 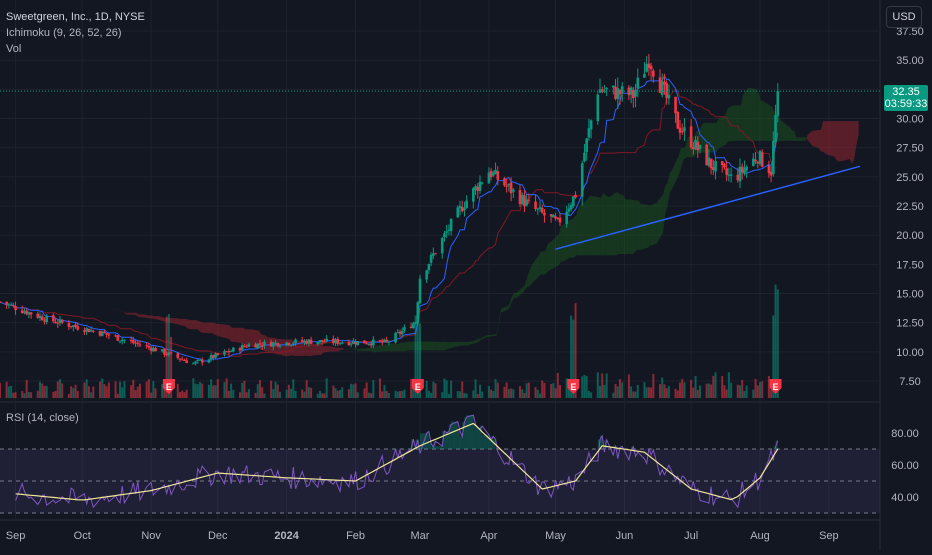 I want to click on ichimoku-legend: Ichimoku (9, 26, 52, 26), so click(x=64, y=33).